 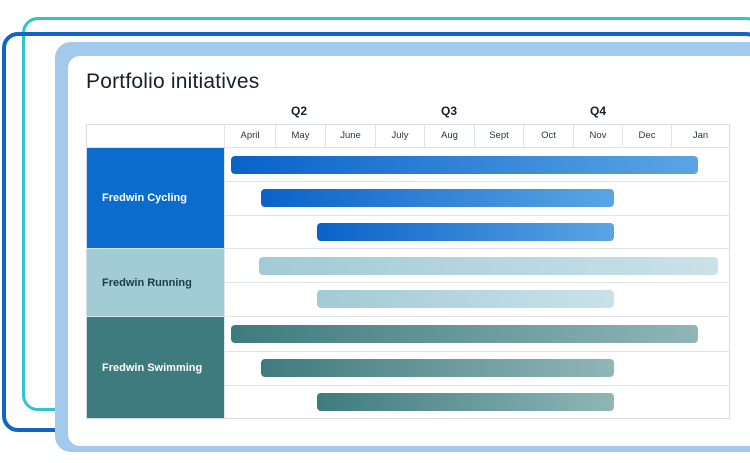 What do you see at coordinates (647, 135) in the screenshot?
I see `month-header-dec: Dec` at bounding box center [647, 135].